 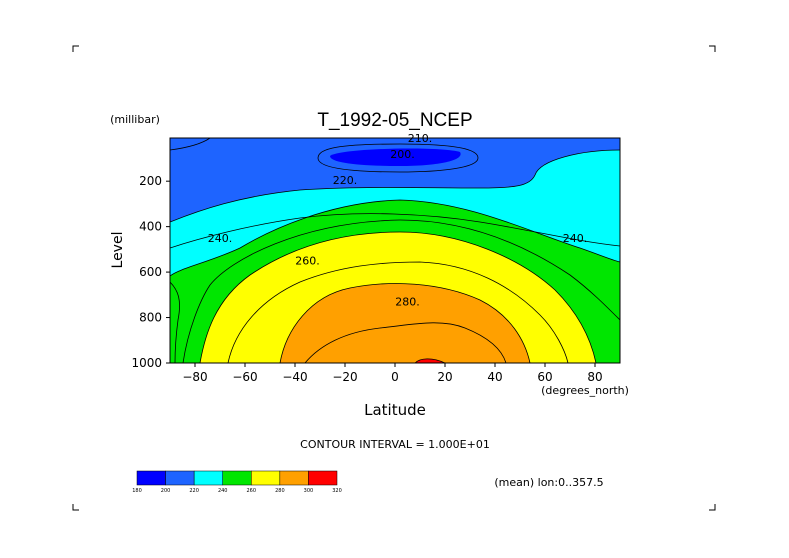 I want to click on x-tick-label-6: 40, so click(x=494, y=377).